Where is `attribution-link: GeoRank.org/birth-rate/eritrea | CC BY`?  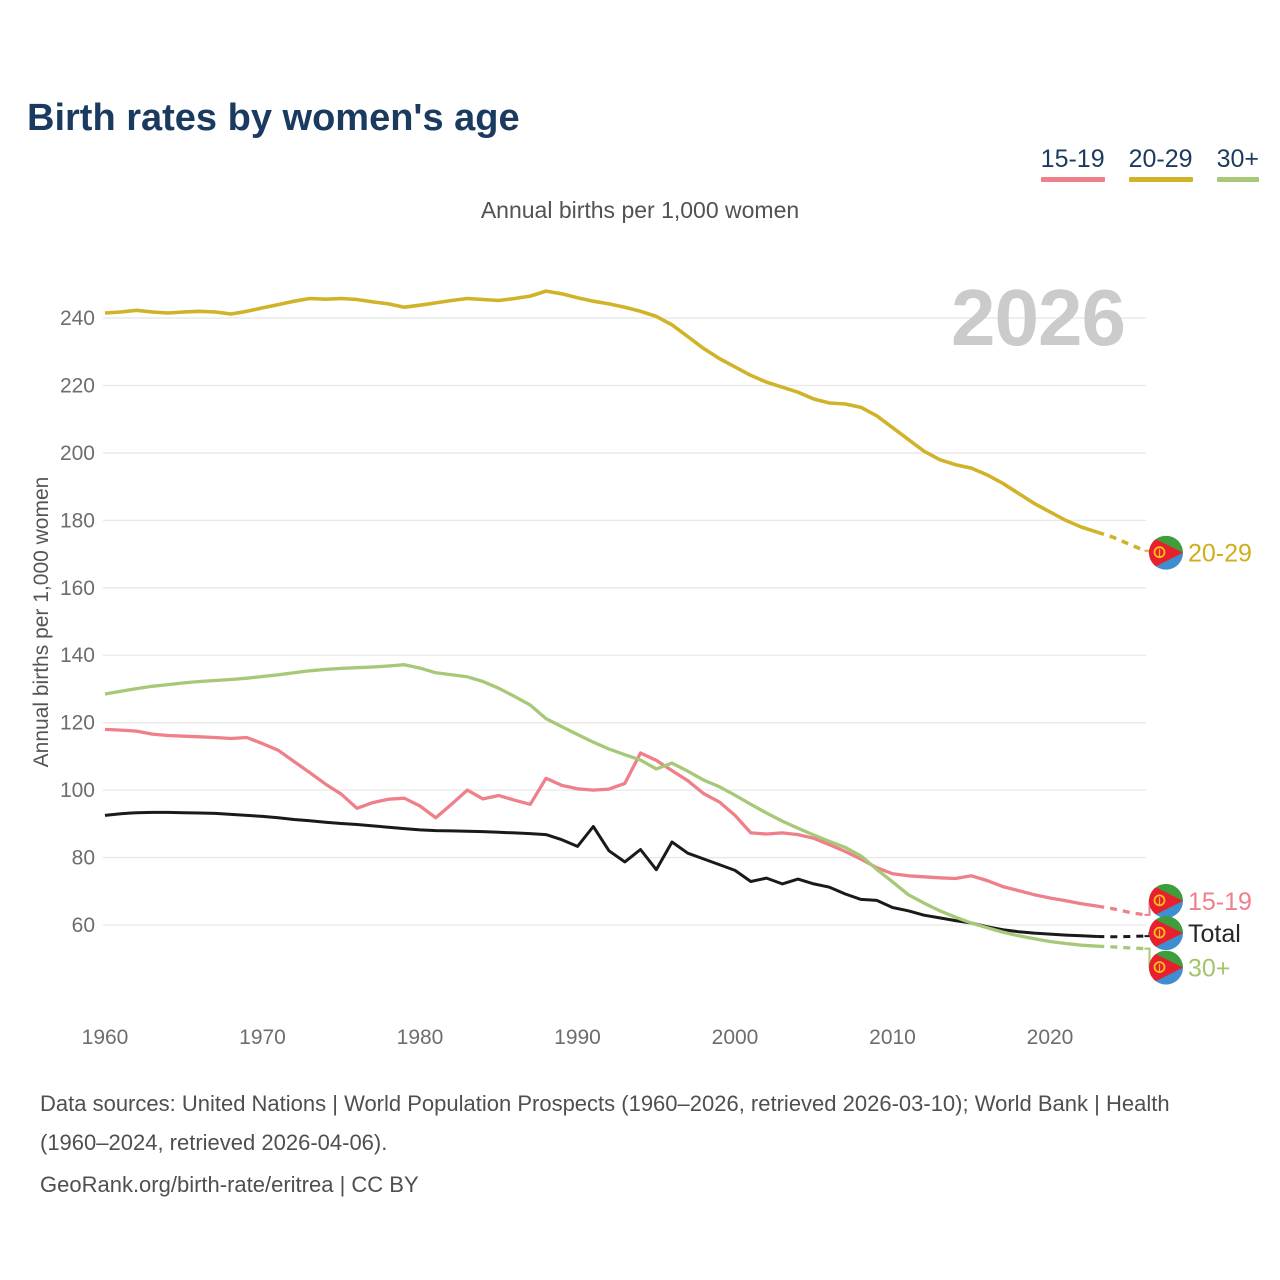
attribution-link: GeoRank.org/birth-rate/eritrea | CC BY is located at coordinates (229, 1184).